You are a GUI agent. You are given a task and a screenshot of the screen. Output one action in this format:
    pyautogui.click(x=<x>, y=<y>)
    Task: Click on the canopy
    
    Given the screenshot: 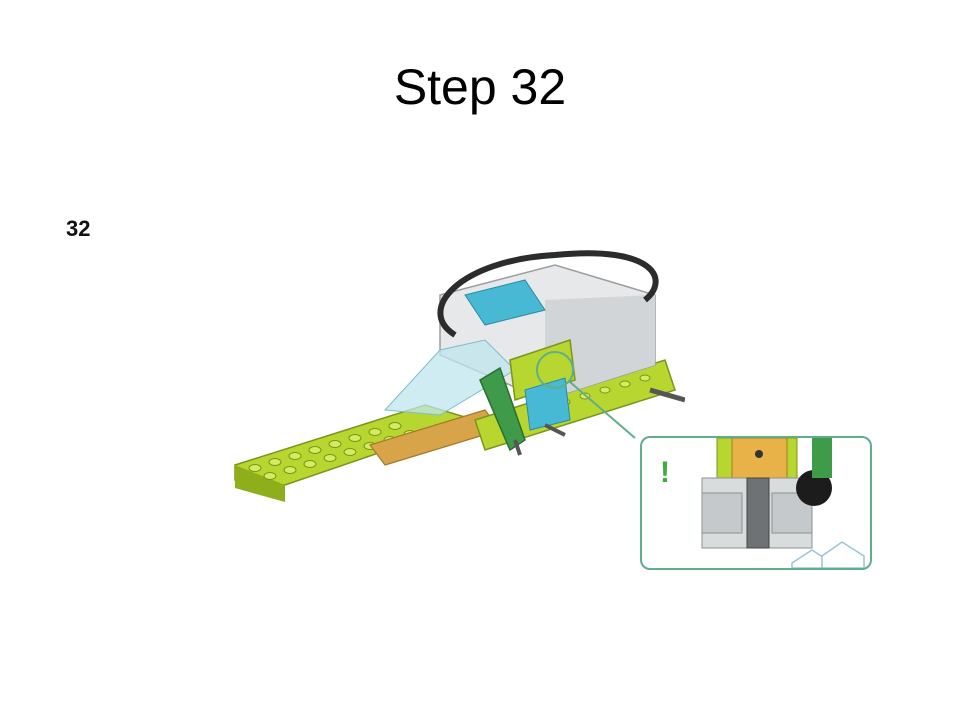 What is the action you would take?
    pyautogui.click(x=449, y=377)
    